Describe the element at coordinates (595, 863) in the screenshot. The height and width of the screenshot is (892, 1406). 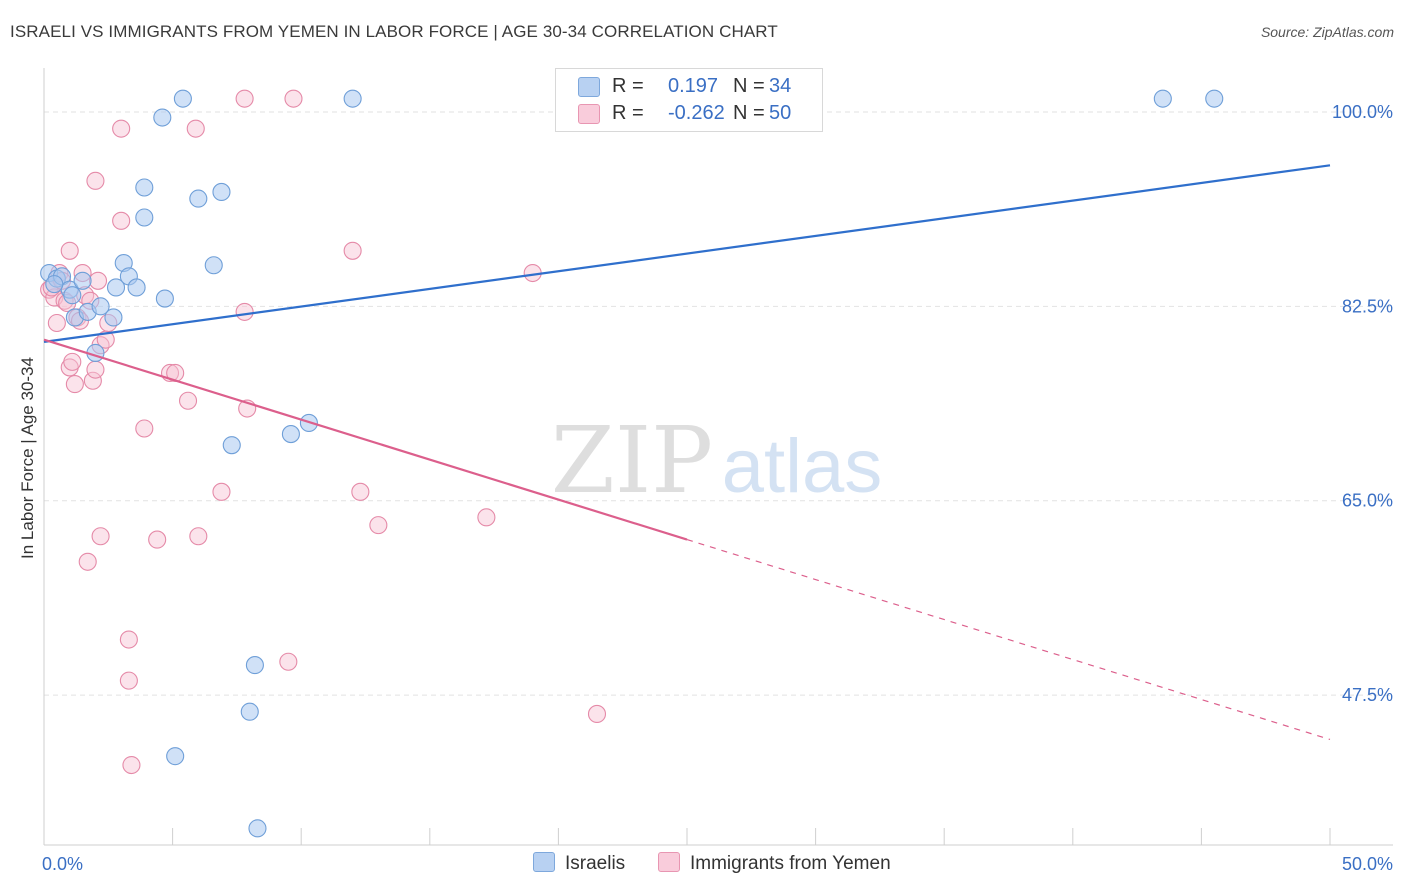
I see `series-label-israelis: Israelis` at that location.